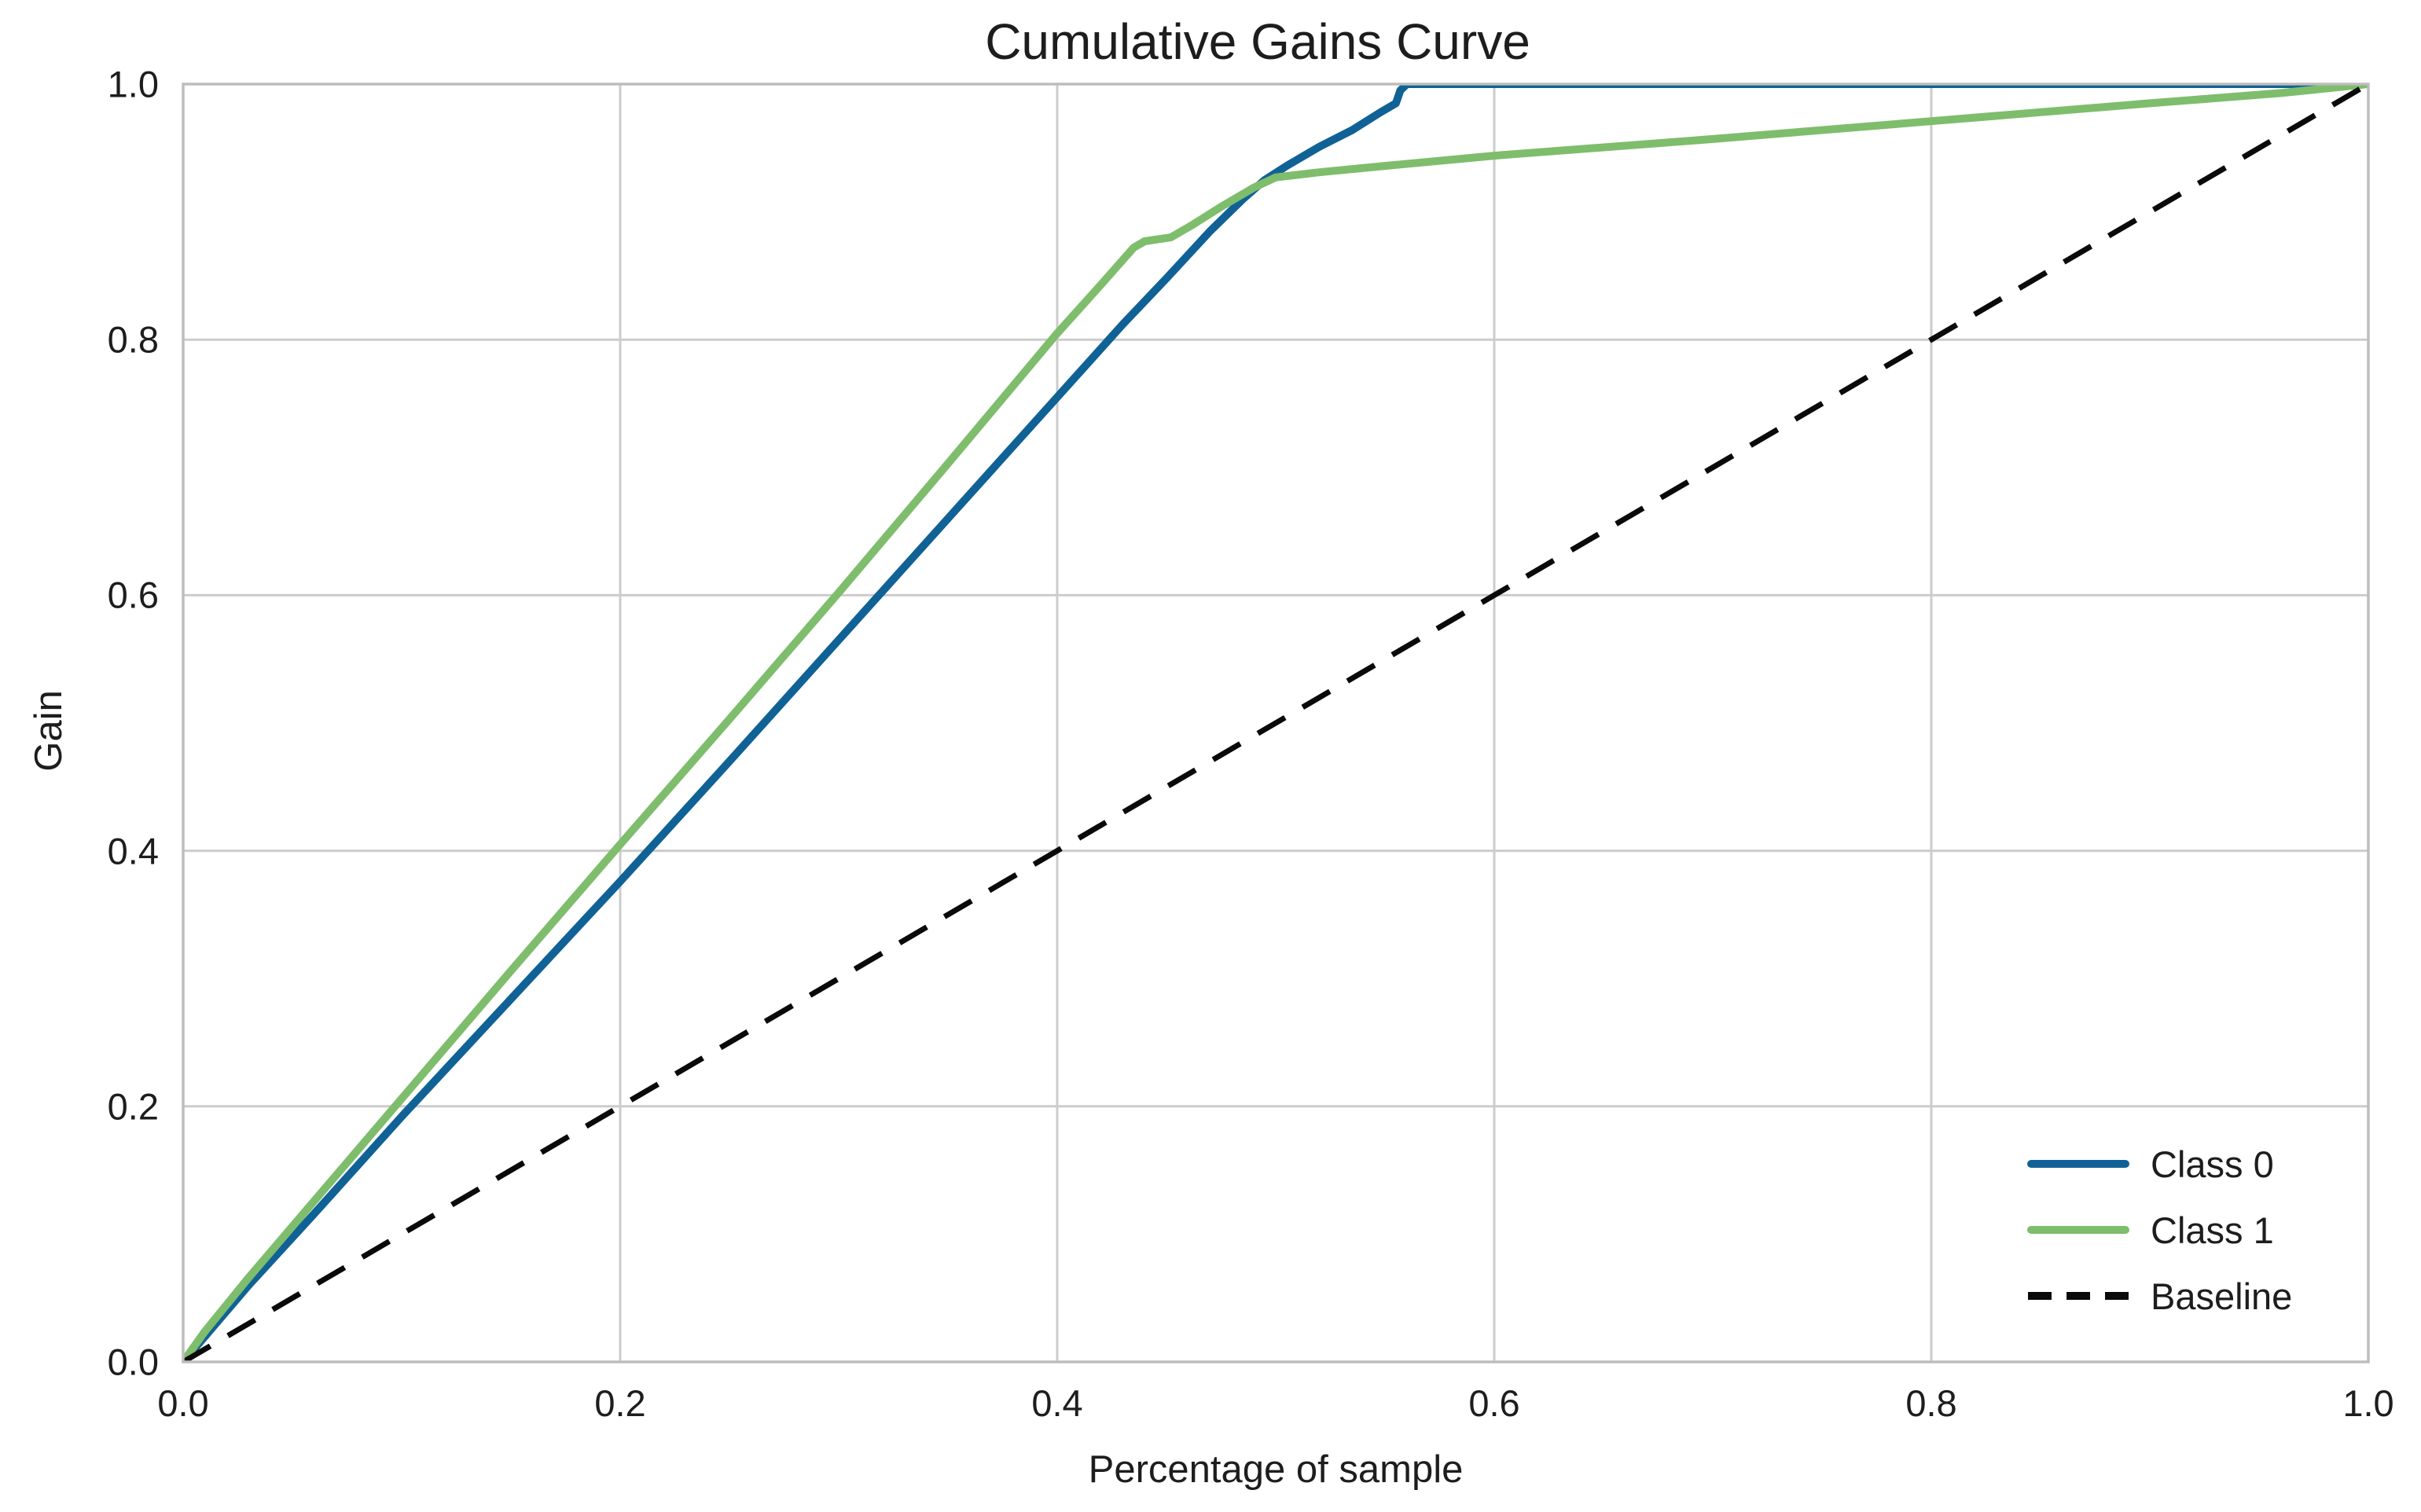 The width and height of the screenshot is (2421, 1512). I want to click on legend: Class 0 Class 1 Baseline, so click(2159, 1230).